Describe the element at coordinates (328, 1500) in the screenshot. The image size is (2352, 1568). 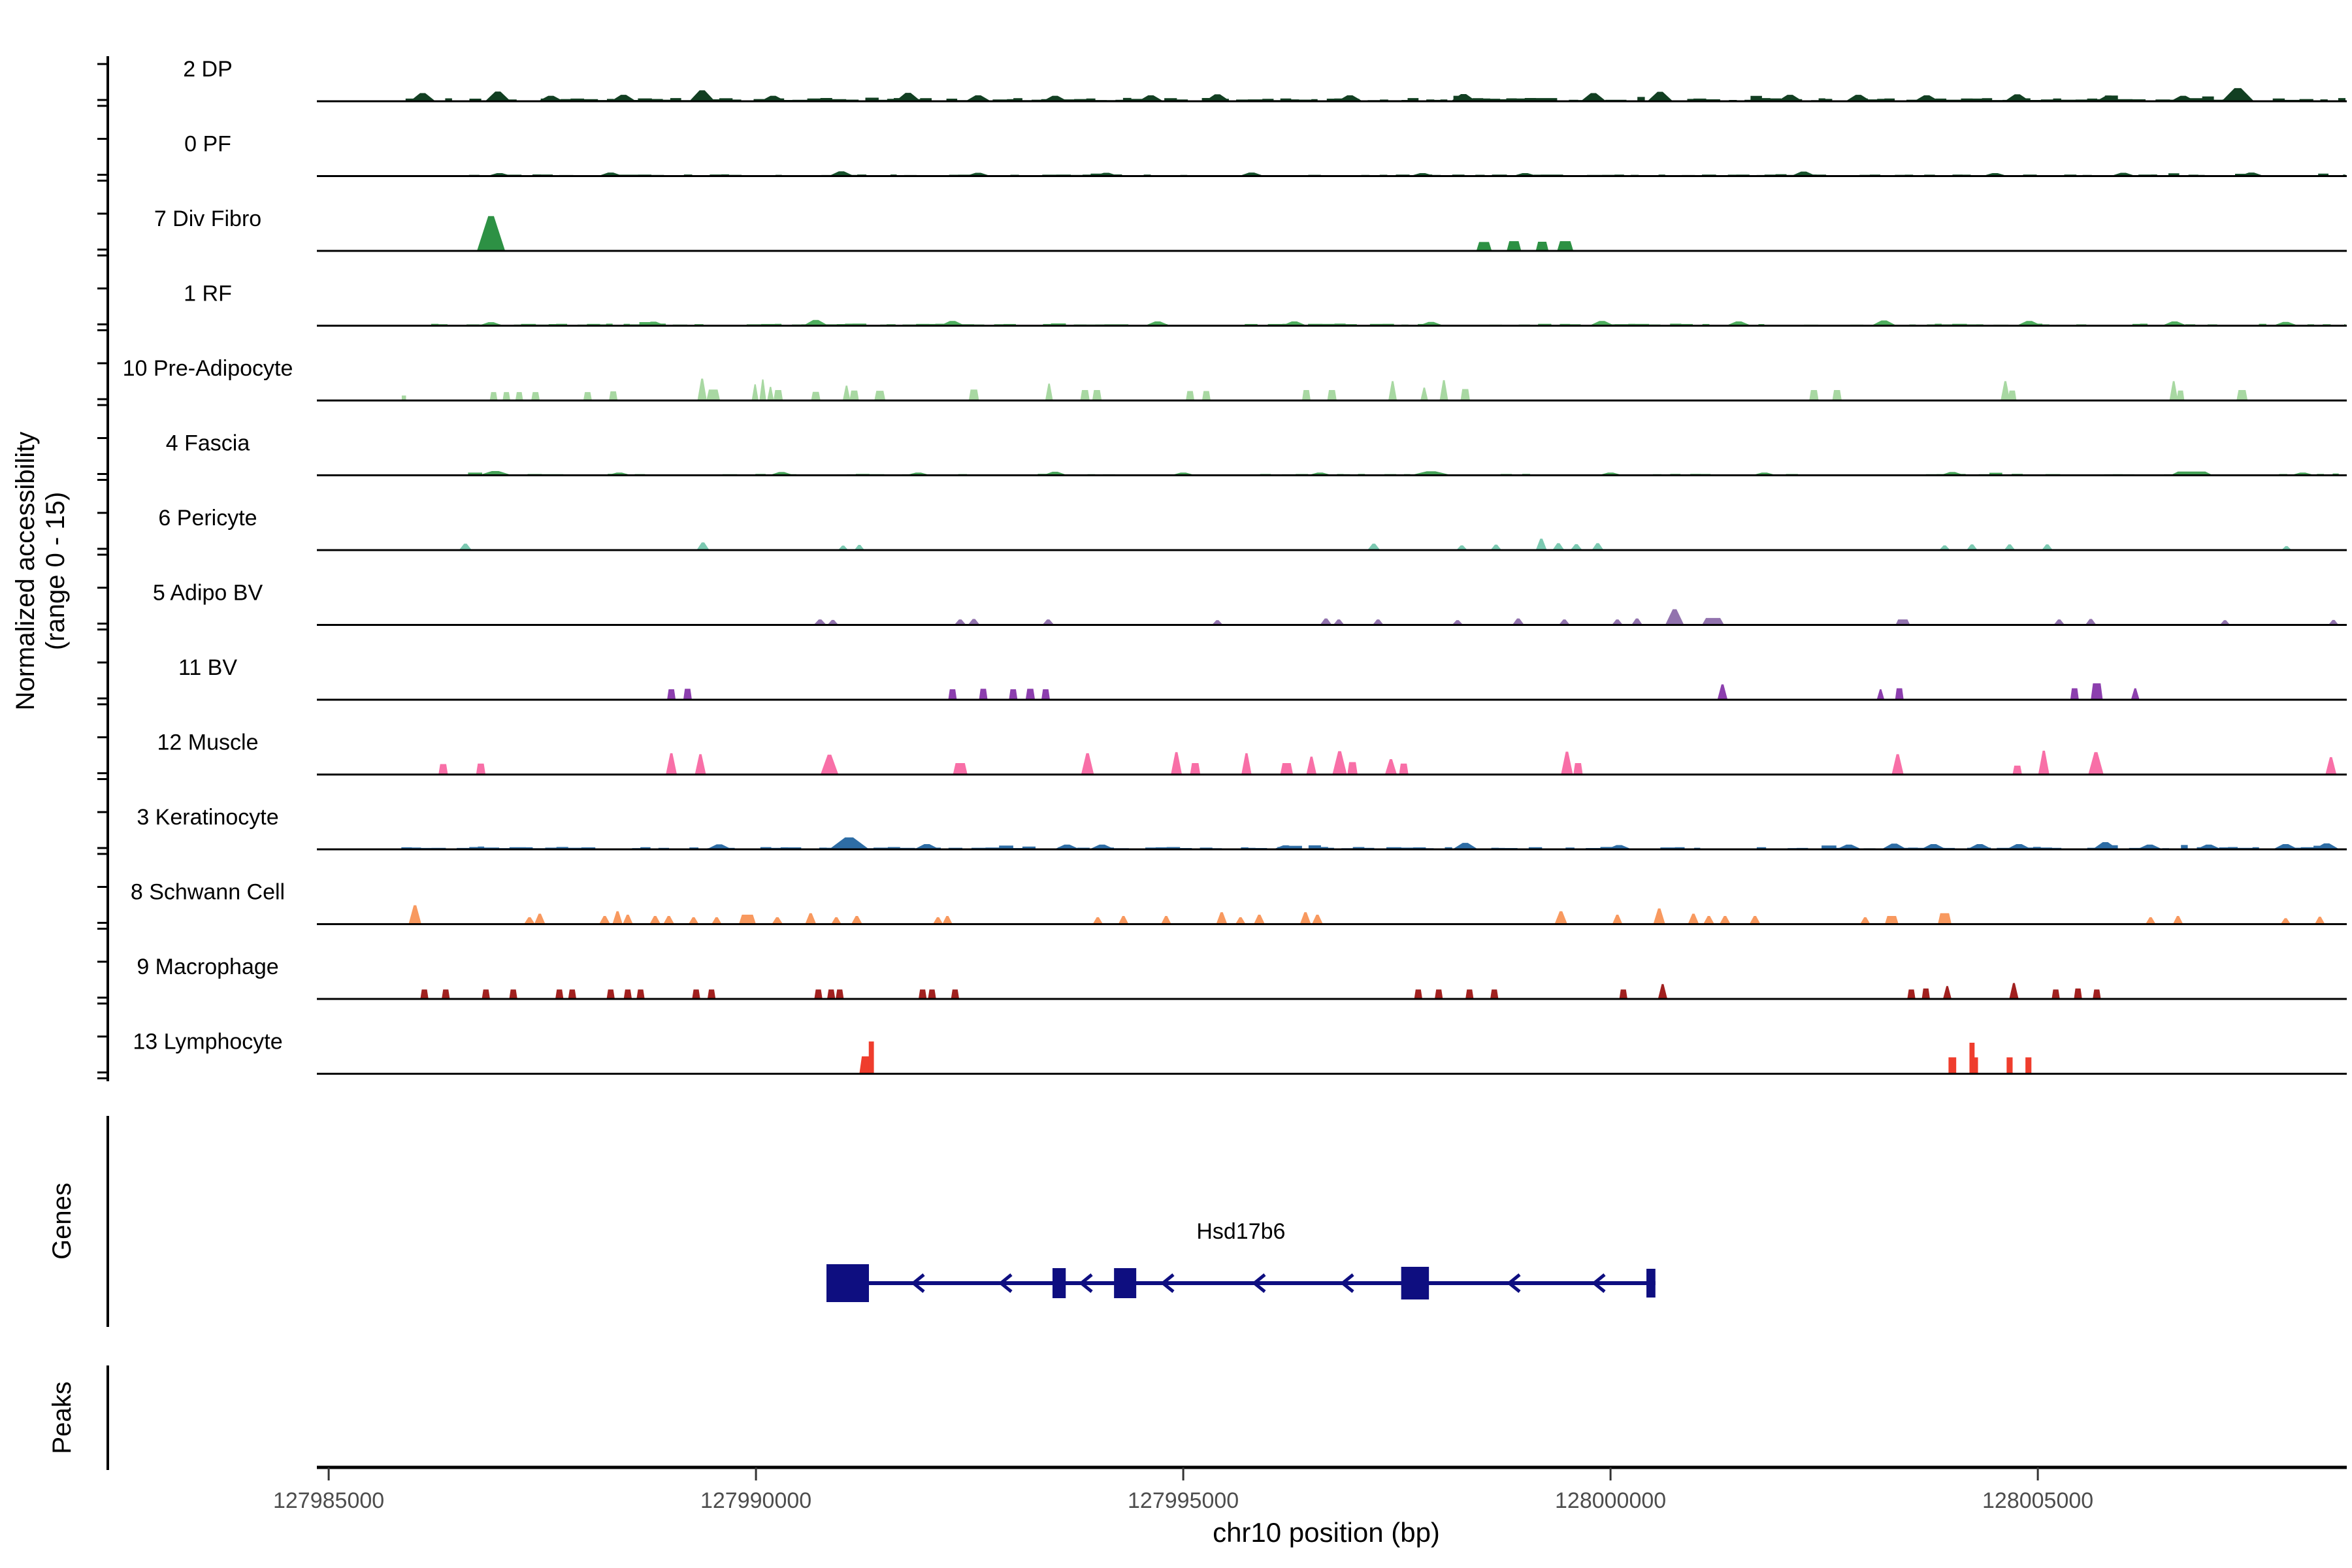
I see `x-axis-tick-label: 127985000` at that location.